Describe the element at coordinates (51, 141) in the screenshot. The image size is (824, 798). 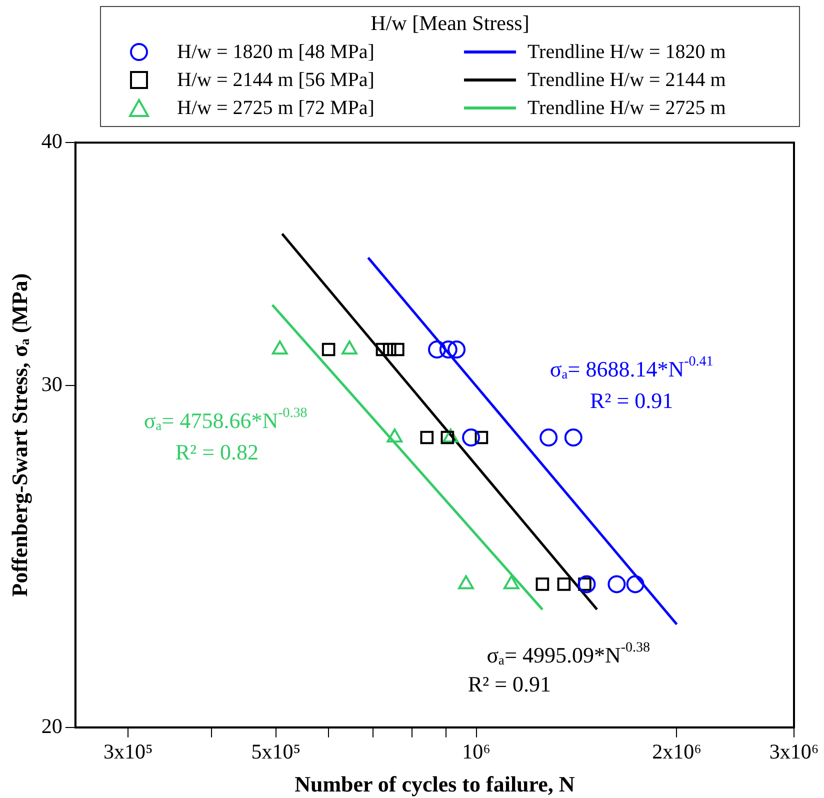
I see `y-tick-label: 40` at that location.